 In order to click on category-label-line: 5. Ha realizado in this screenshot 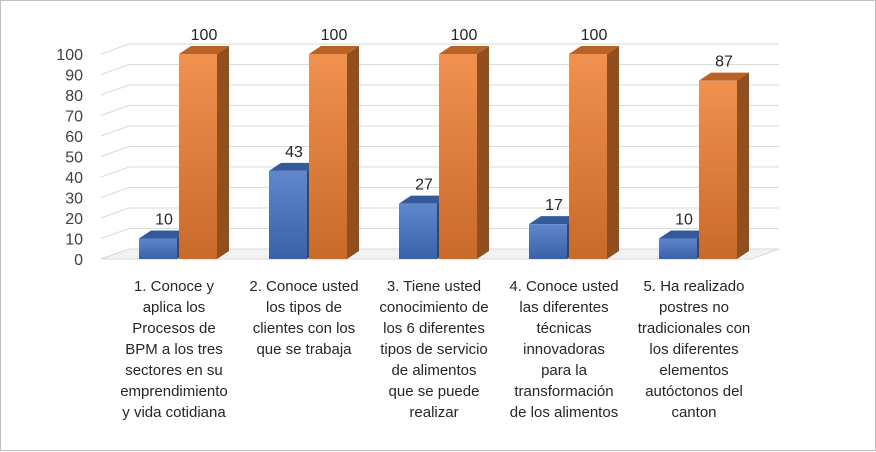, I will do `click(694, 286)`.